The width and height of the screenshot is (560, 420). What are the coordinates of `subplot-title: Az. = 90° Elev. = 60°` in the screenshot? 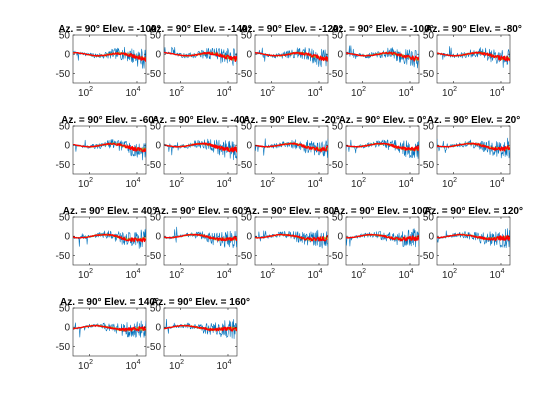 It's located at (200, 211).